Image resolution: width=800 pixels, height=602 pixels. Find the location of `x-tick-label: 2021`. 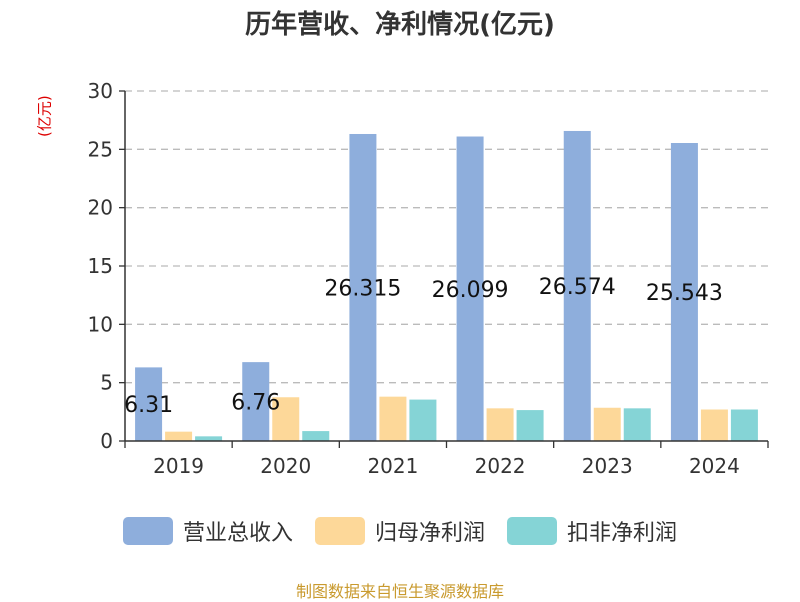

x-tick-label: 2021 is located at coordinates (392, 466).